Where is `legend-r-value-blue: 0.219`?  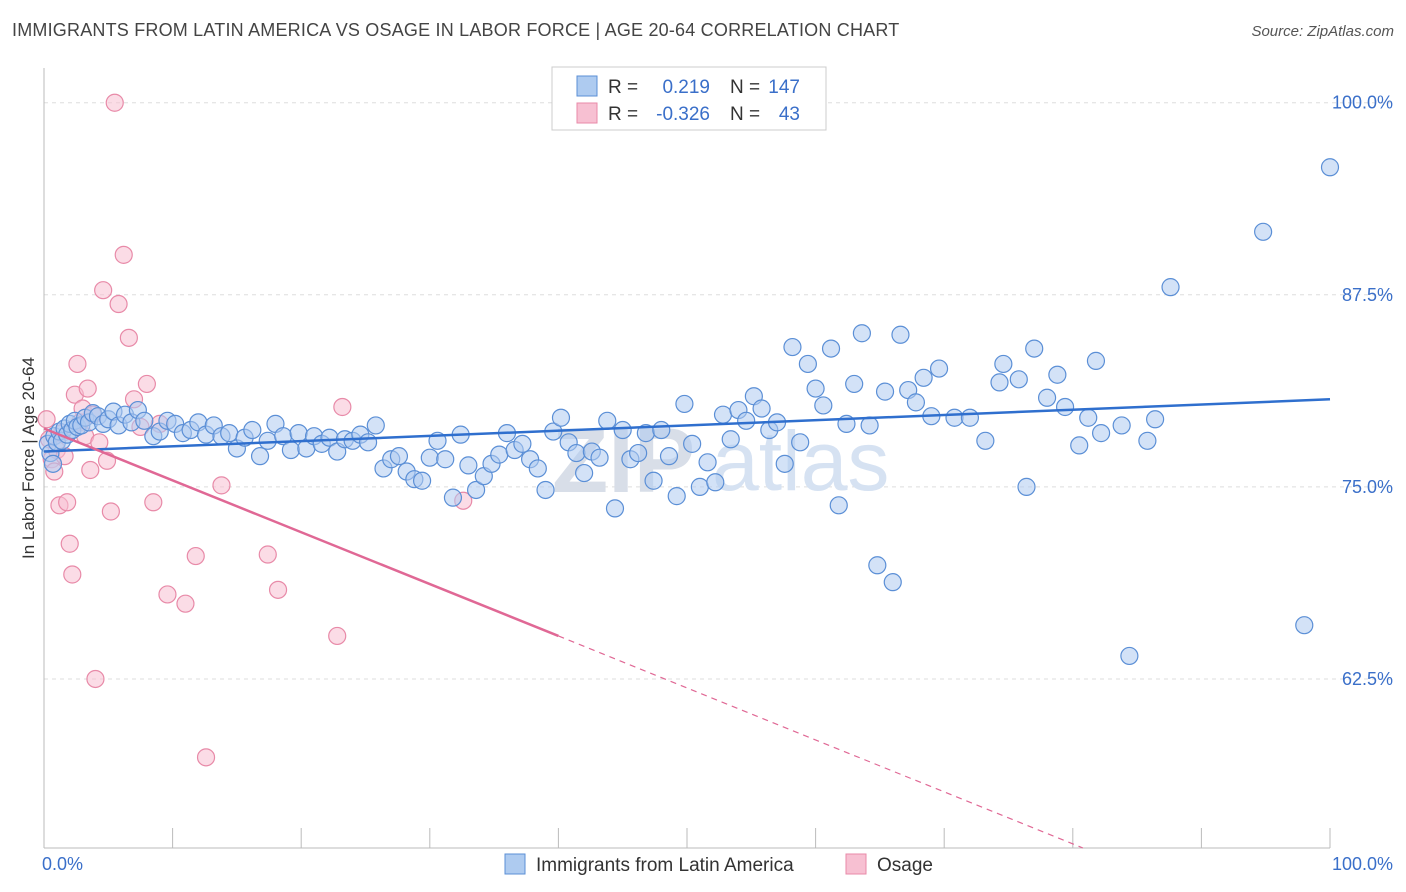
legend-r-value-blue: 0.219 is located at coordinates (686, 87).